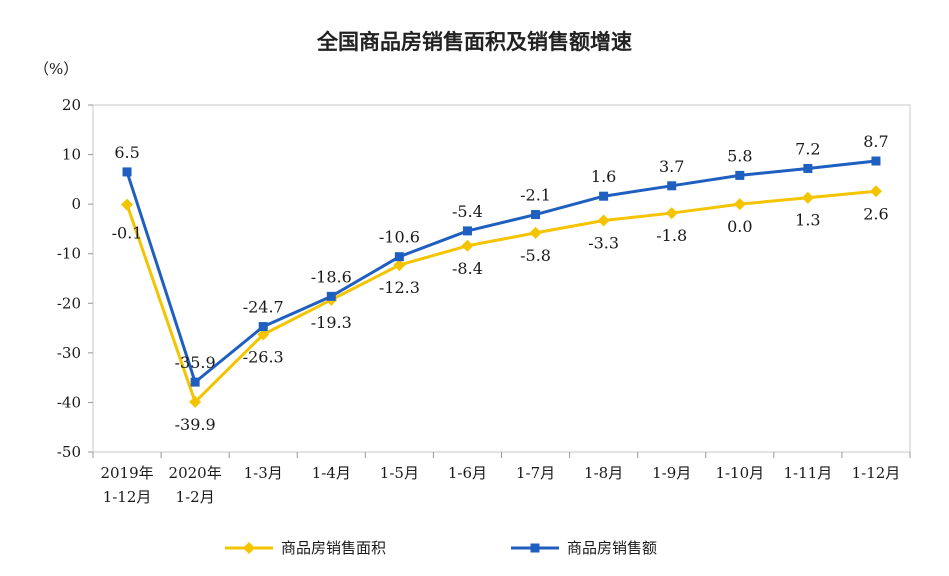 Image resolution: width=949 pixels, height=576 pixels. Describe the element at coordinates (71, 105) in the screenshot. I see `y-tick-label: 20` at that location.